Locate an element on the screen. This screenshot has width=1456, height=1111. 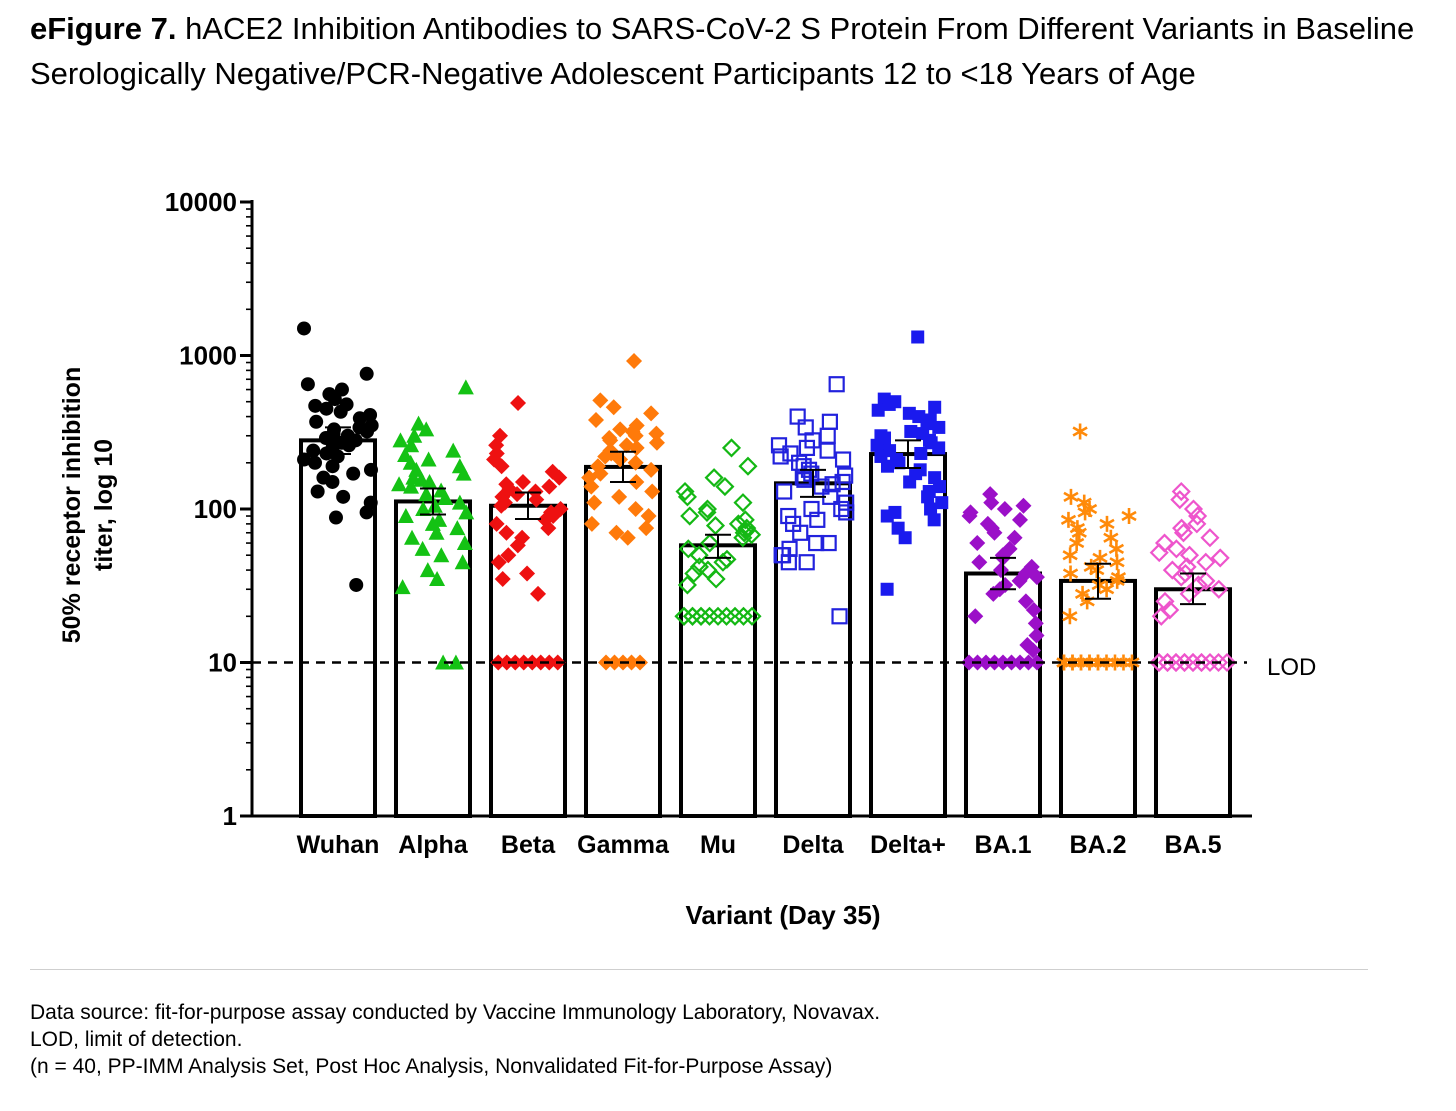
x-tick-label: BA.1 is located at coordinates (1003, 845).